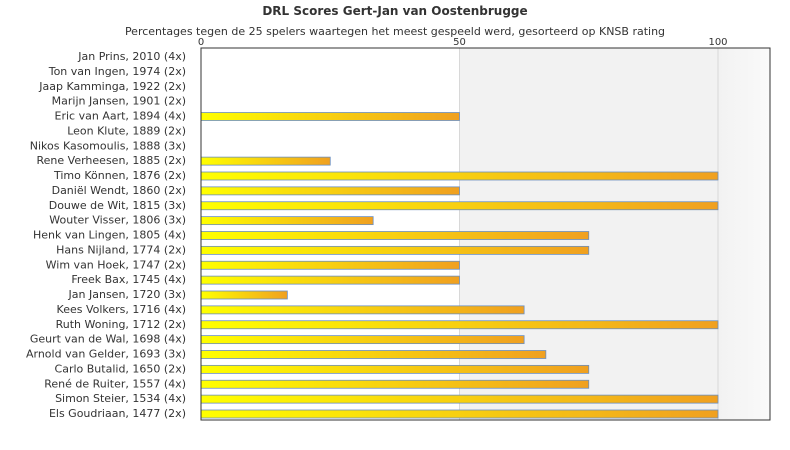 Image resolution: width=790 pixels, height=450 pixels. Describe the element at coordinates (117, 205) in the screenshot. I see `category-label: Douwe de Wit, 1815 (3x)` at that location.